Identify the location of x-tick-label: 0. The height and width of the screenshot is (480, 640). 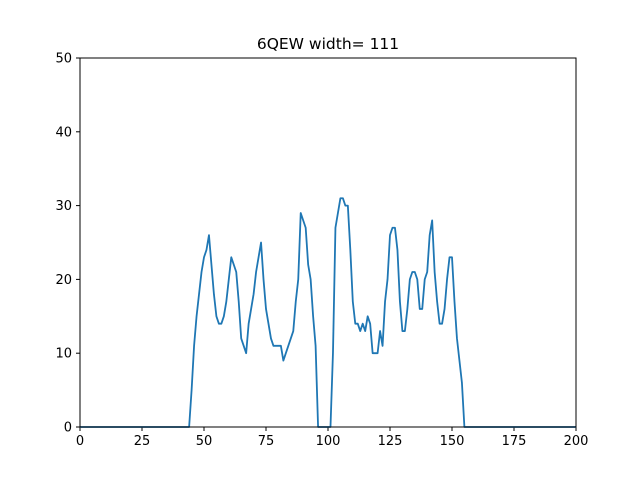
(80, 441).